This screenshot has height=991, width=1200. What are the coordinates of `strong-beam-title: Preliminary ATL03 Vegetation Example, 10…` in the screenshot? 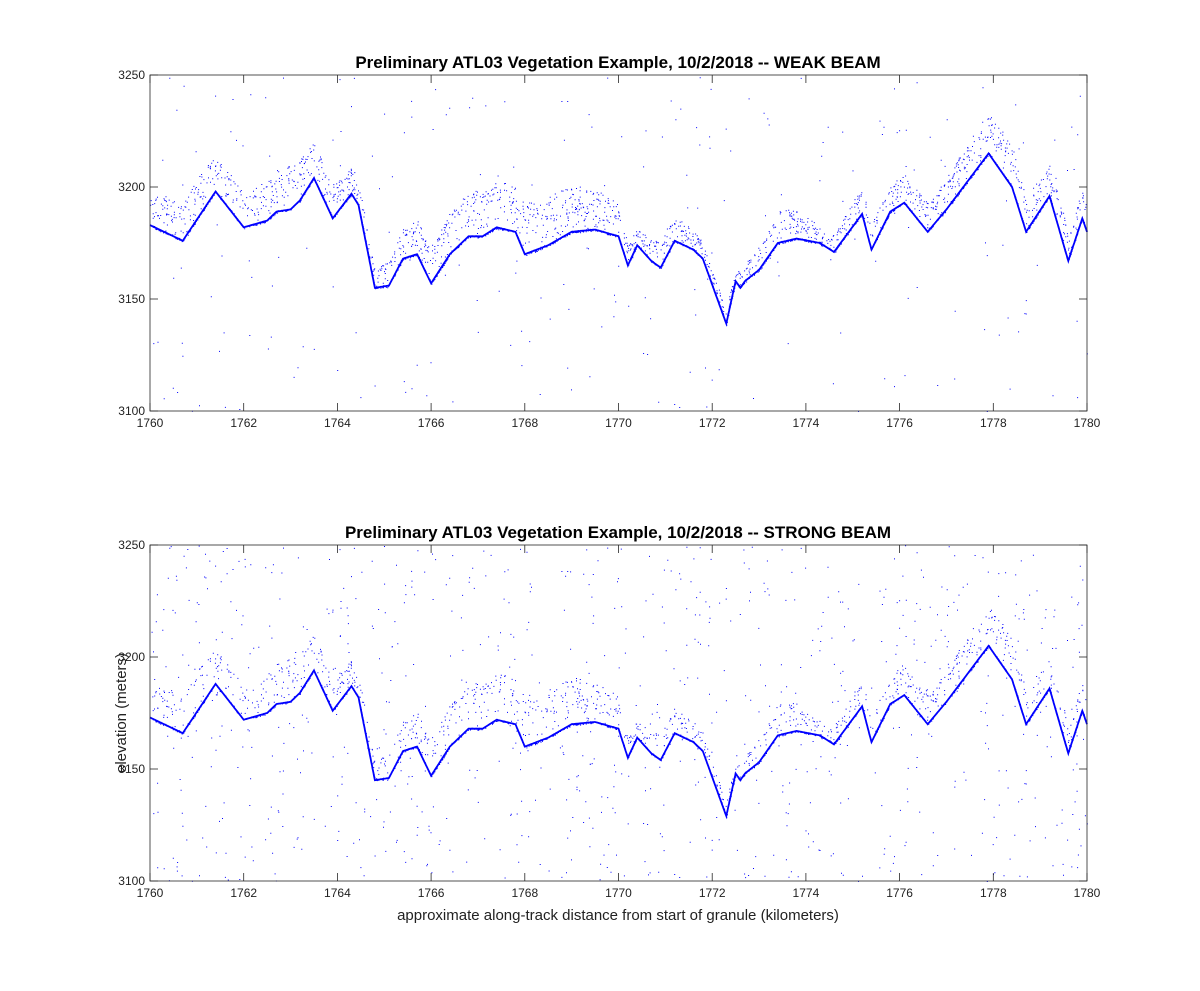 It's located at (618, 532).